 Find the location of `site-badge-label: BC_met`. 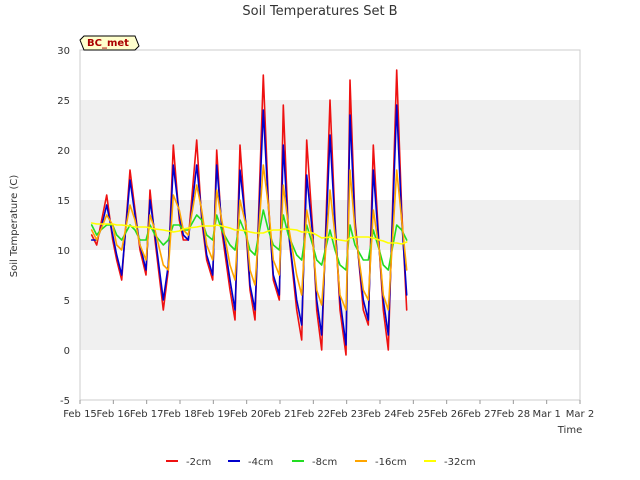

site-badge-label: BC_met is located at coordinates (108, 43).